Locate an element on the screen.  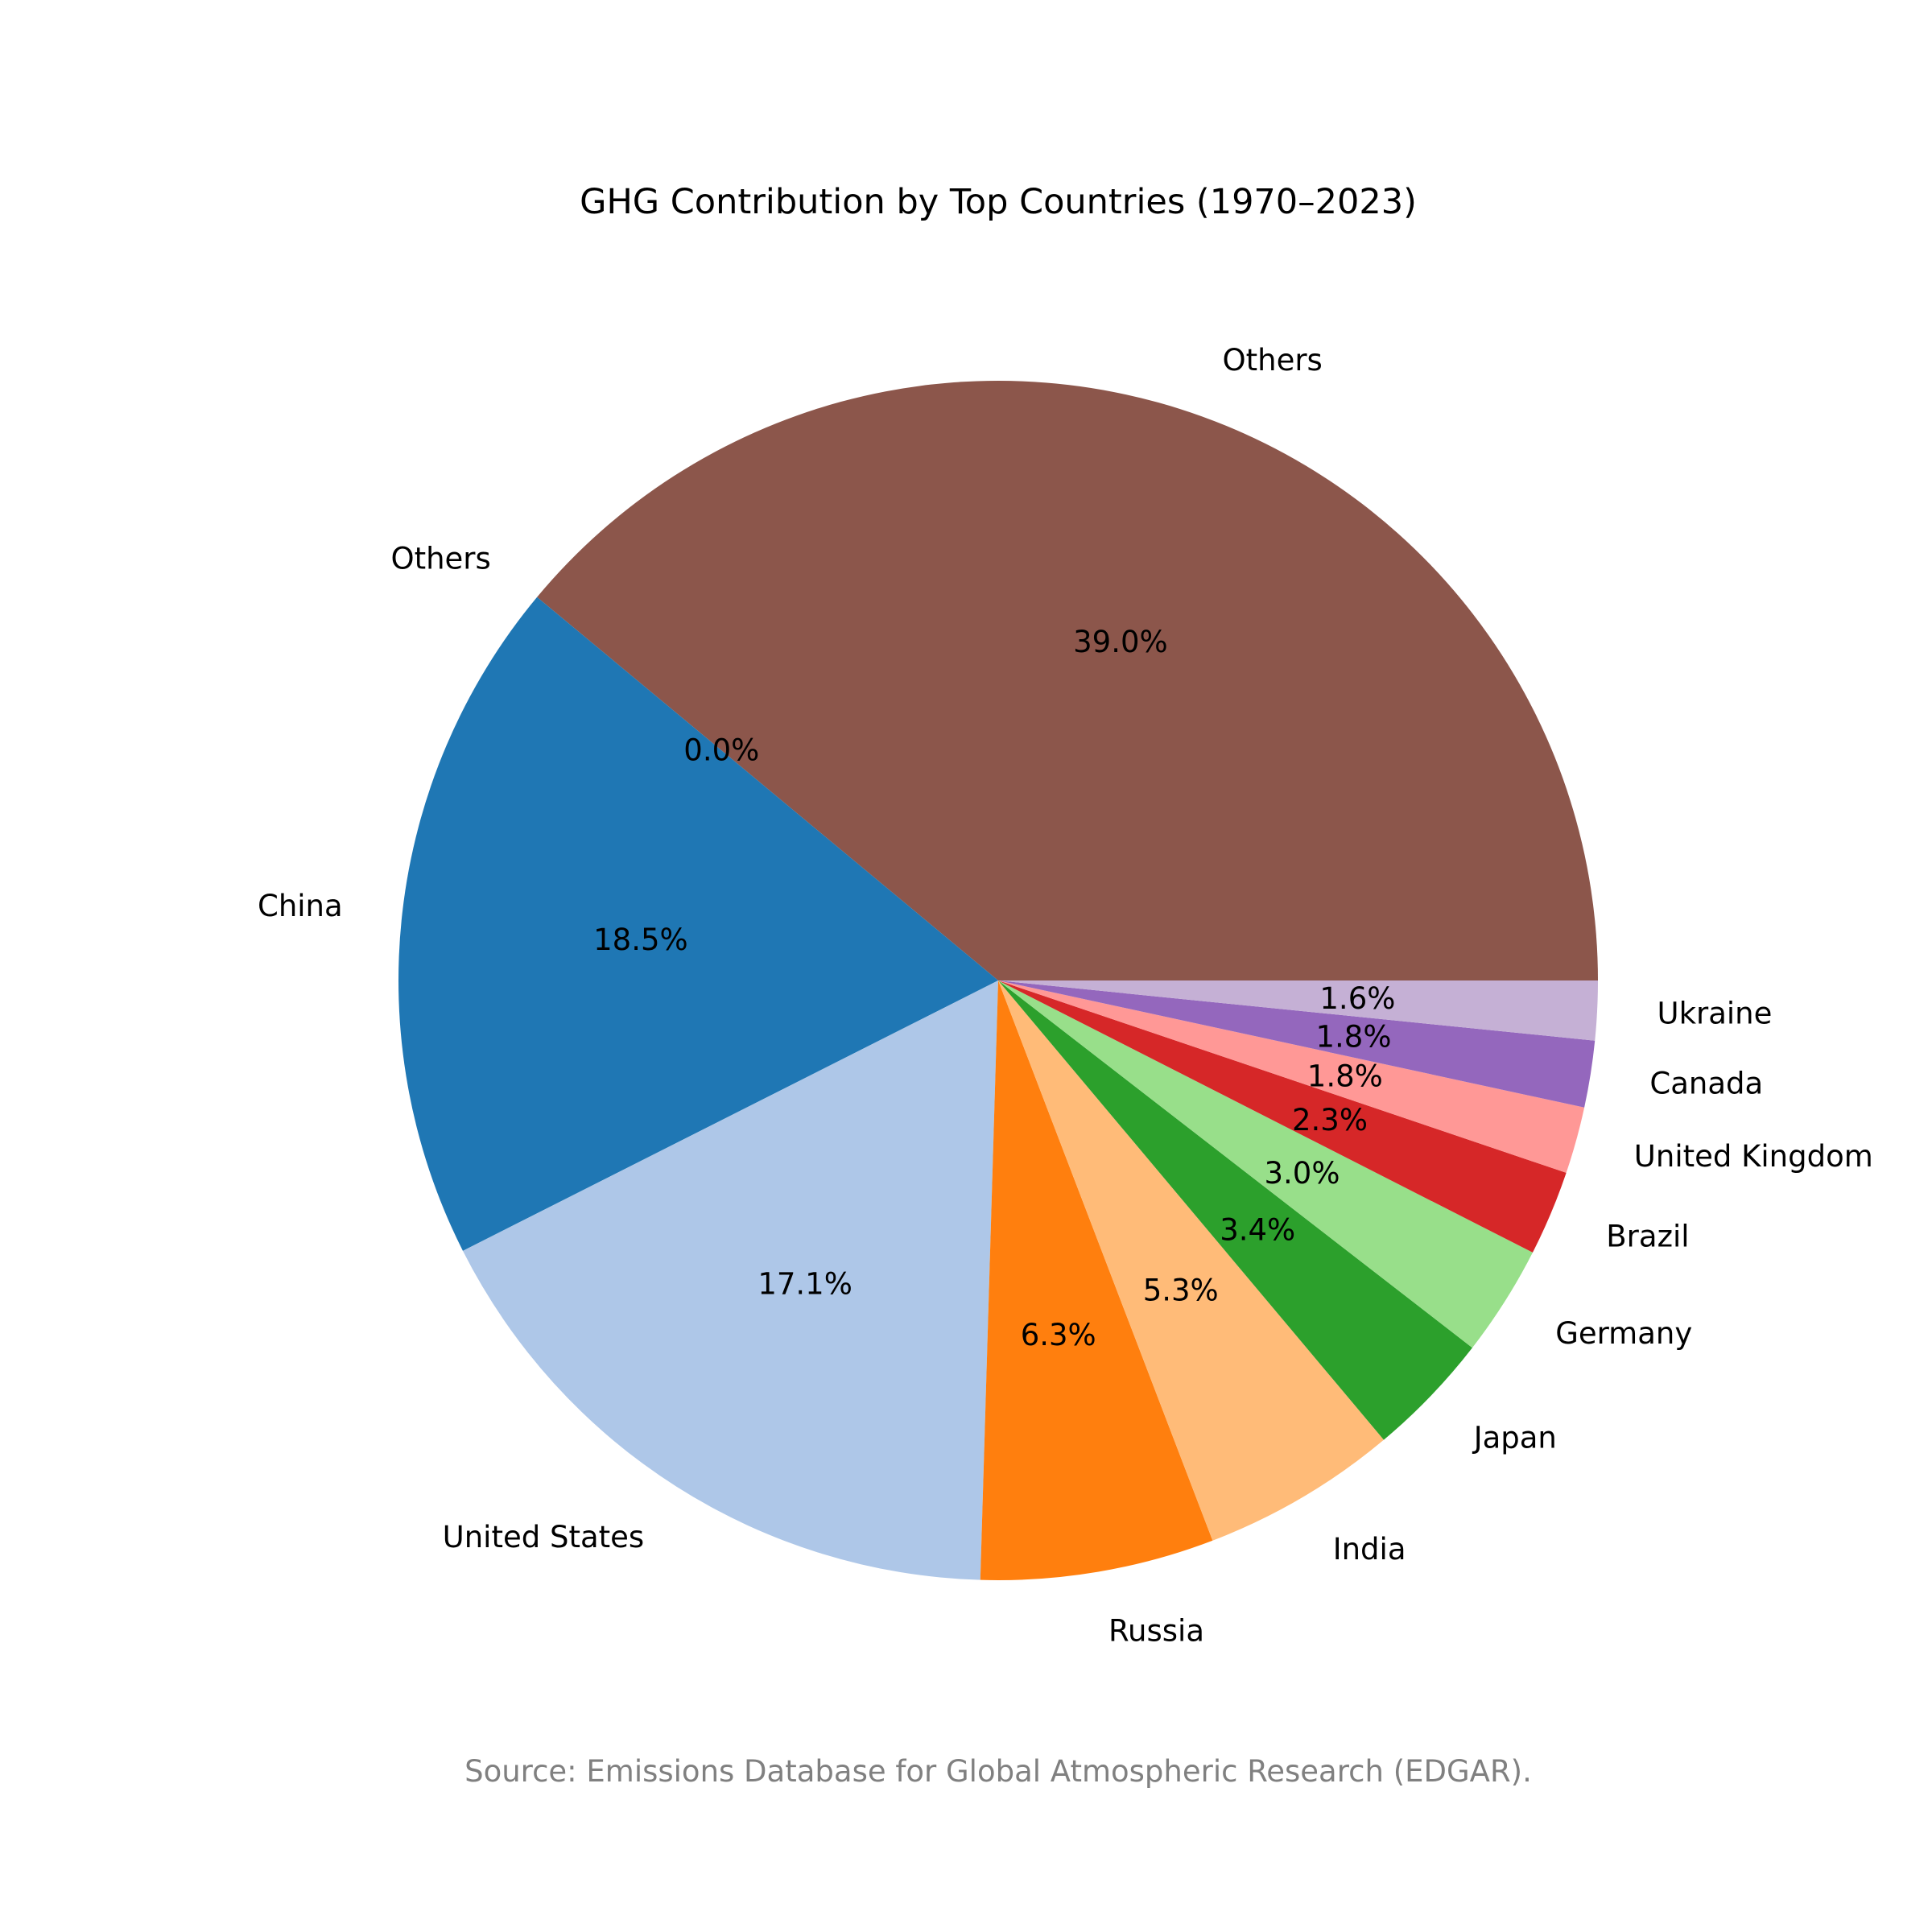
pct-label-brazil: 2.3% is located at coordinates (1330, 1120).